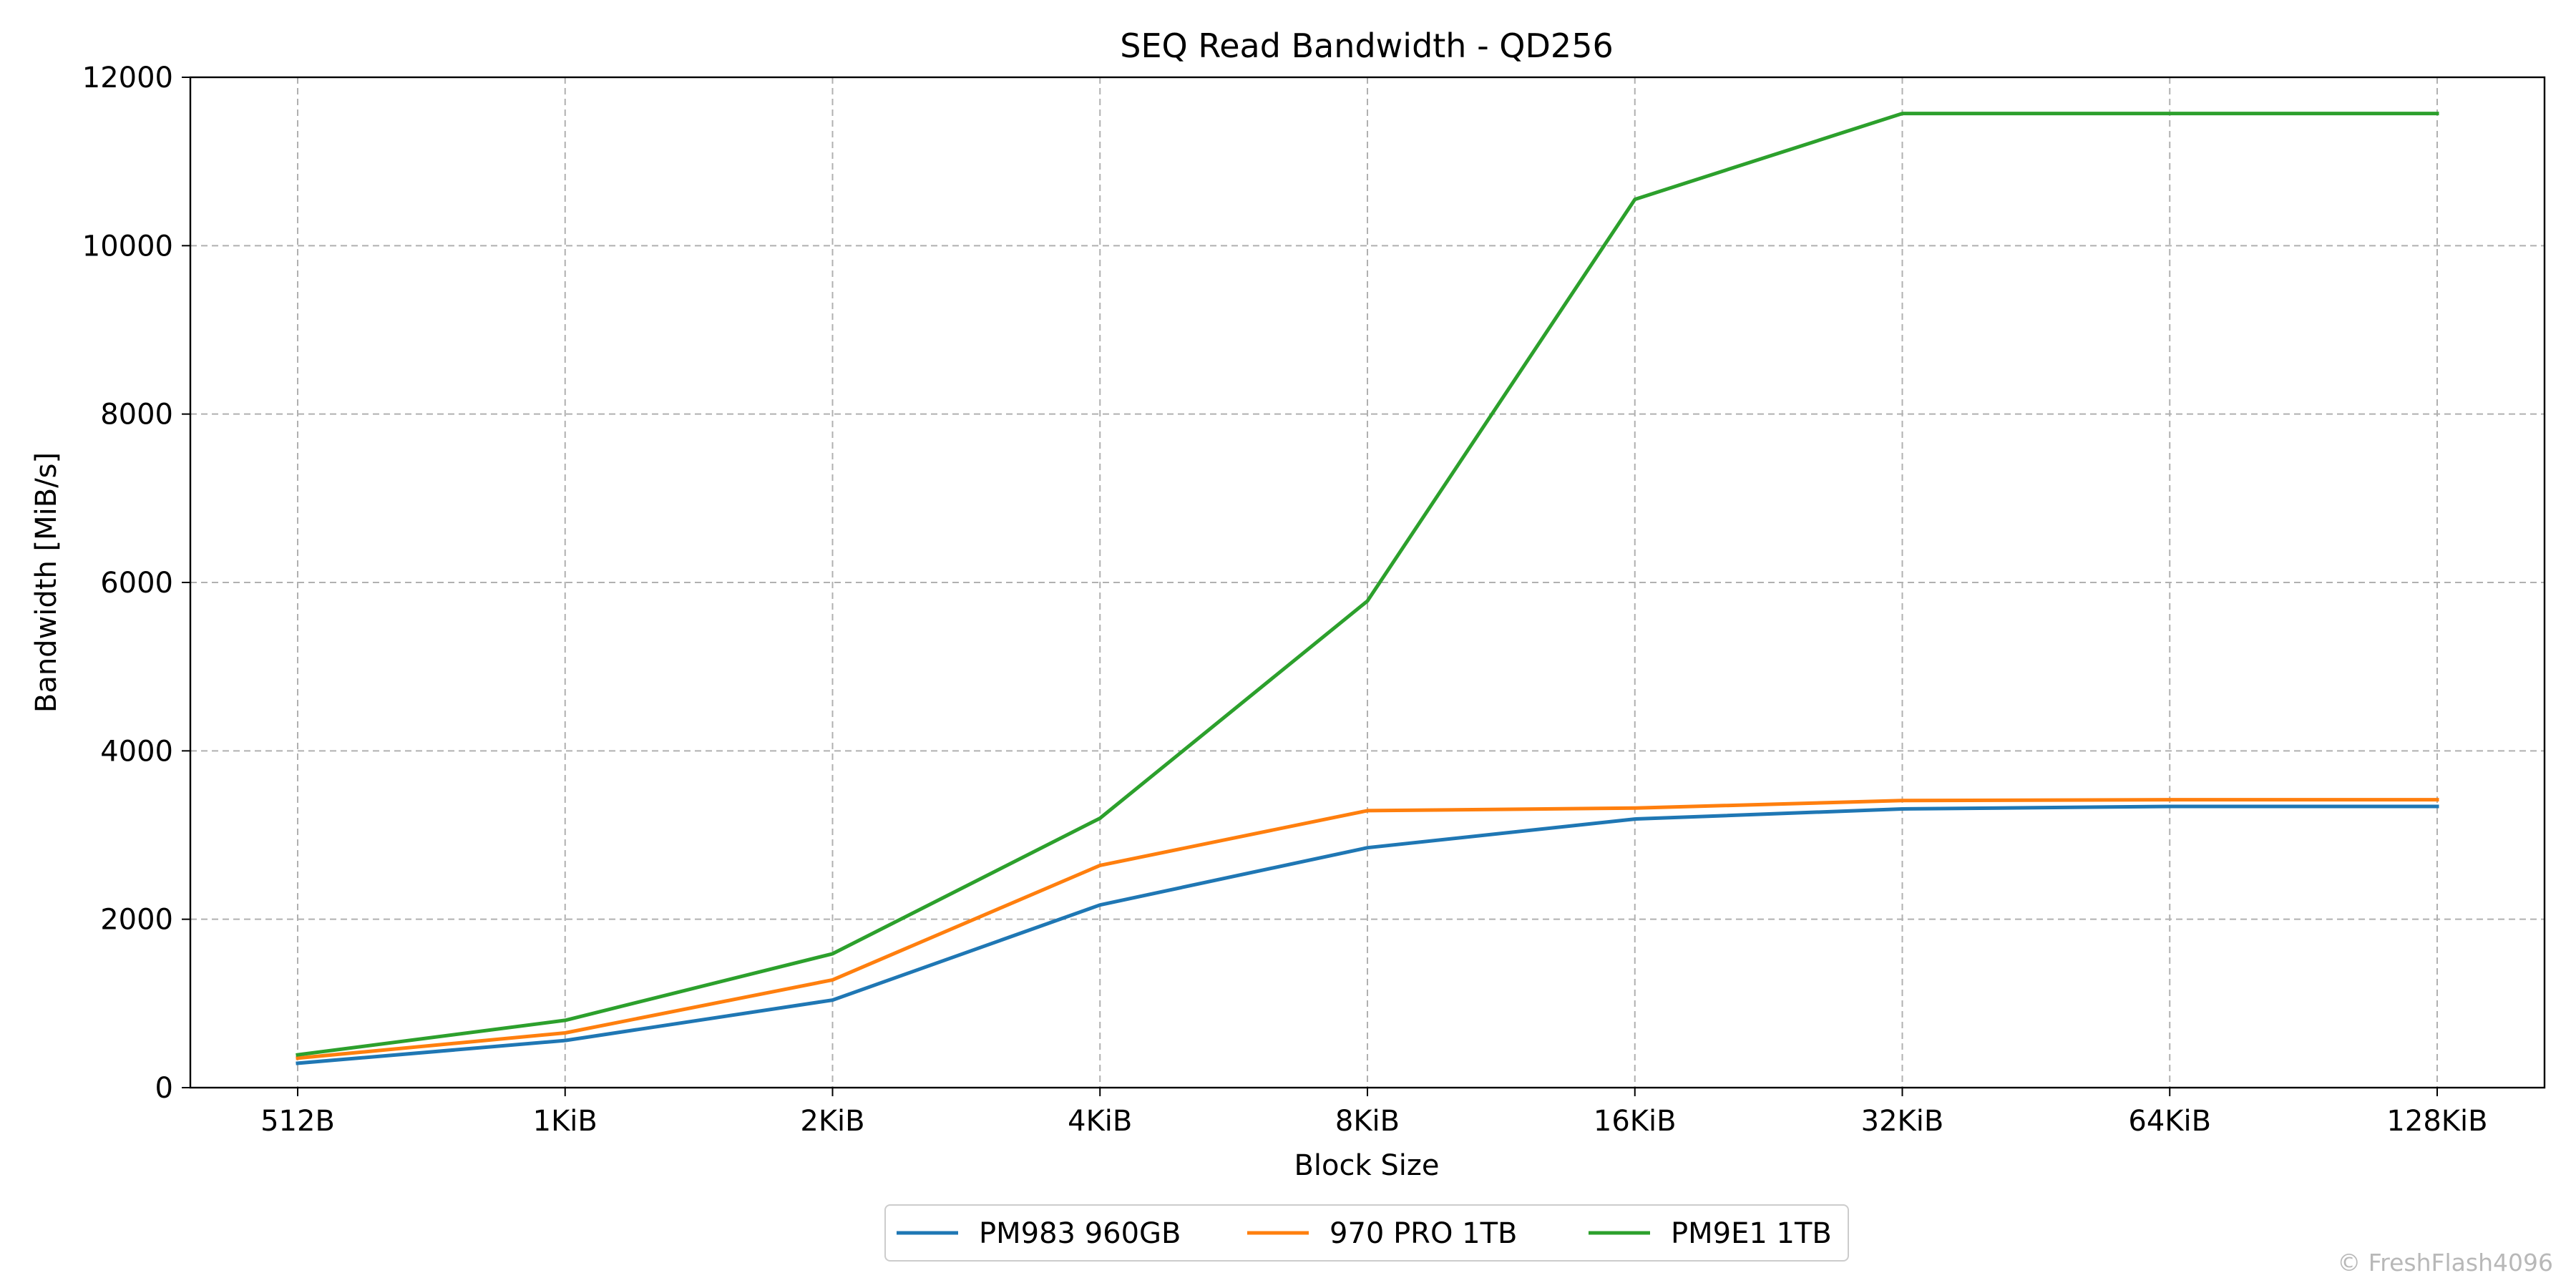 This screenshot has width=2576, height=1288. I want to click on y-tick-label: 12000, so click(127, 78).